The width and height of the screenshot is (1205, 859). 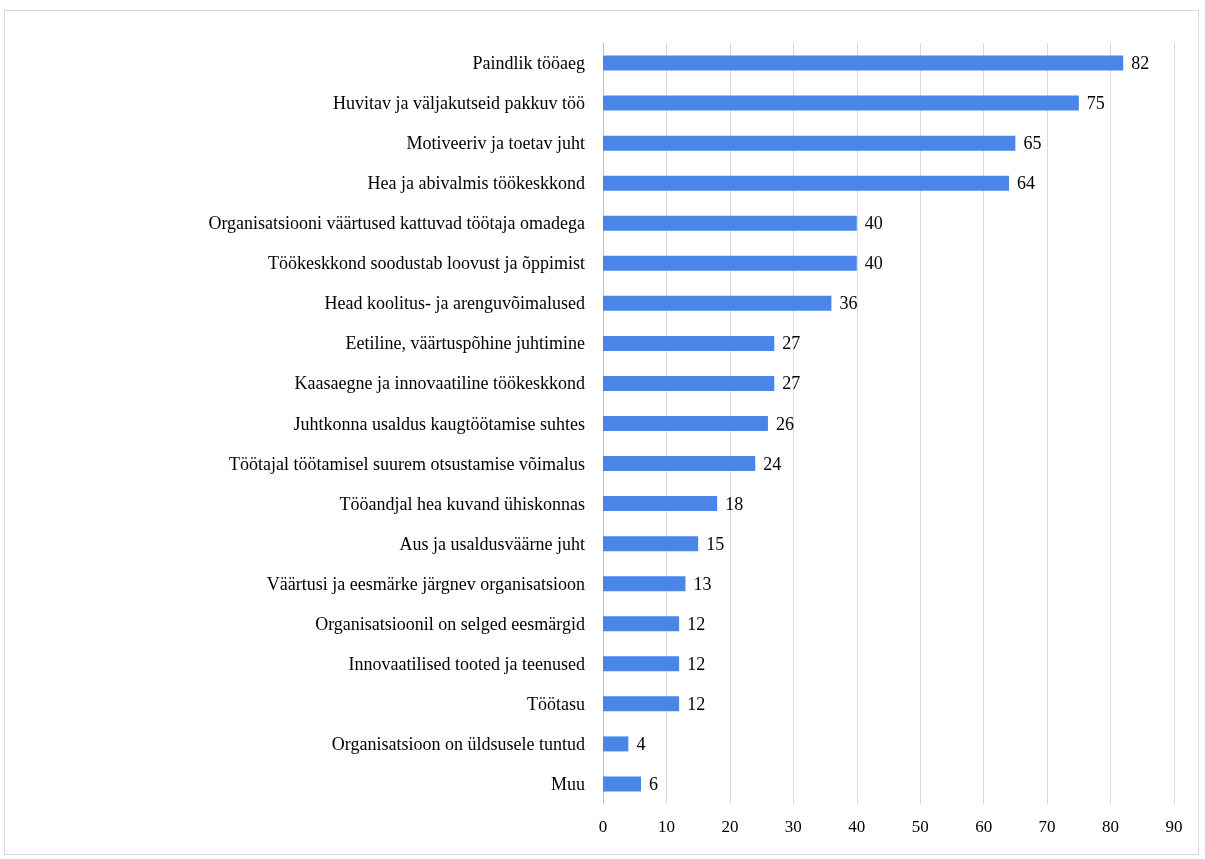 What do you see at coordinates (857, 826) in the screenshot?
I see `x-tick-label: 40` at bounding box center [857, 826].